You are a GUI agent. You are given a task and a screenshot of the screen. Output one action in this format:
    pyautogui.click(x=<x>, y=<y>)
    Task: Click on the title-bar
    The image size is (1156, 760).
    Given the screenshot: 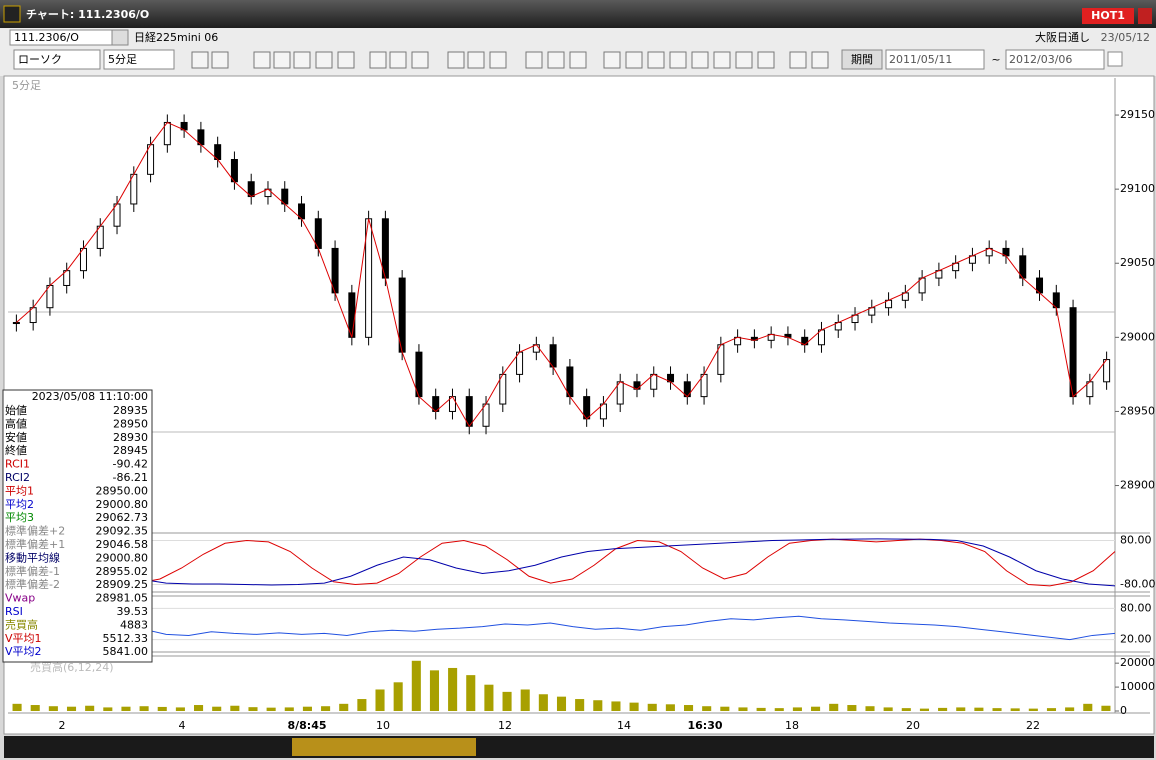 What is the action you would take?
    pyautogui.click(x=578, y=14)
    